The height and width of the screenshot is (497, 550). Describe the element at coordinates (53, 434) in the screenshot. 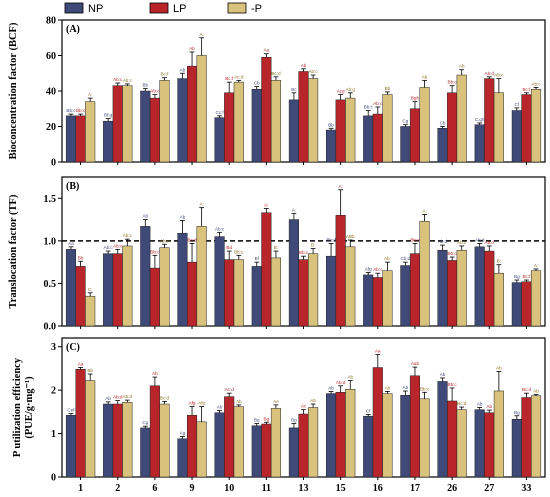

I see `y-tick-label: 1` at that location.